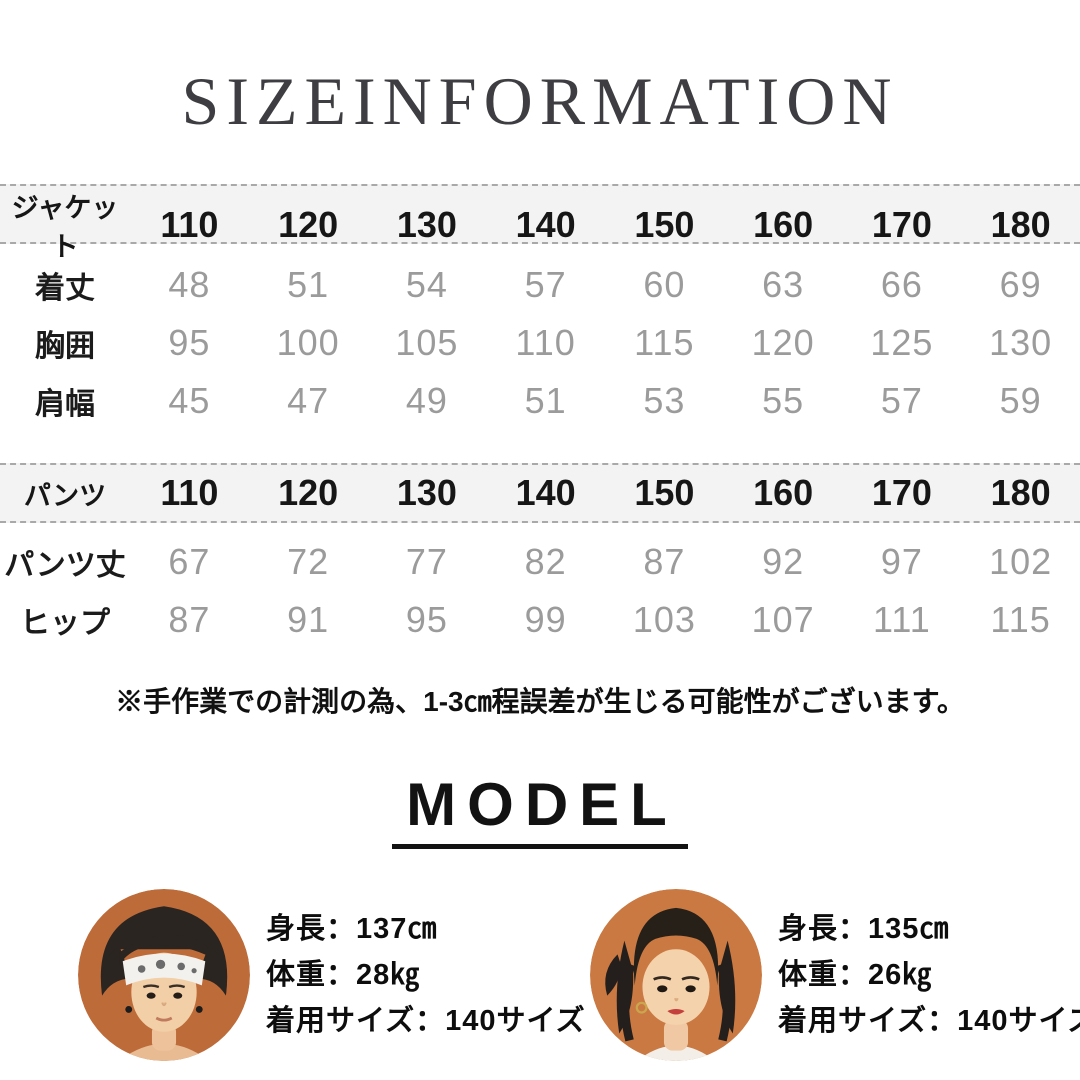 The width and height of the screenshot is (1080, 1080). Describe the element at coordinates (352, 929) in the screenshot. I see `model-height: 身長：137㎝` at that location.